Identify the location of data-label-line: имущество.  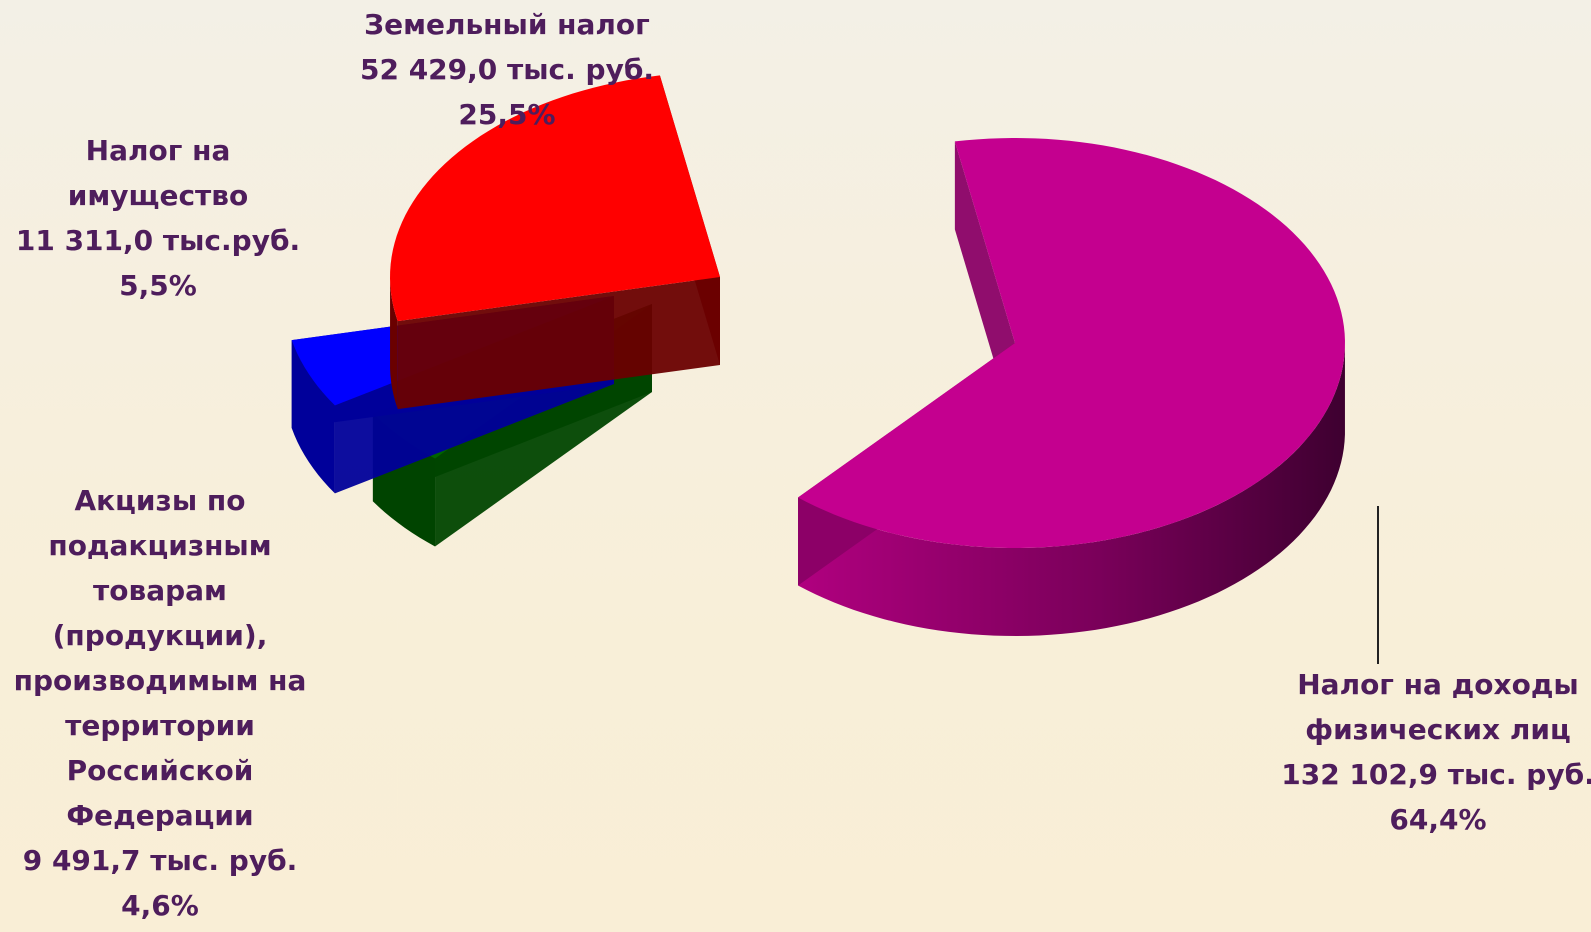
(158, 195).